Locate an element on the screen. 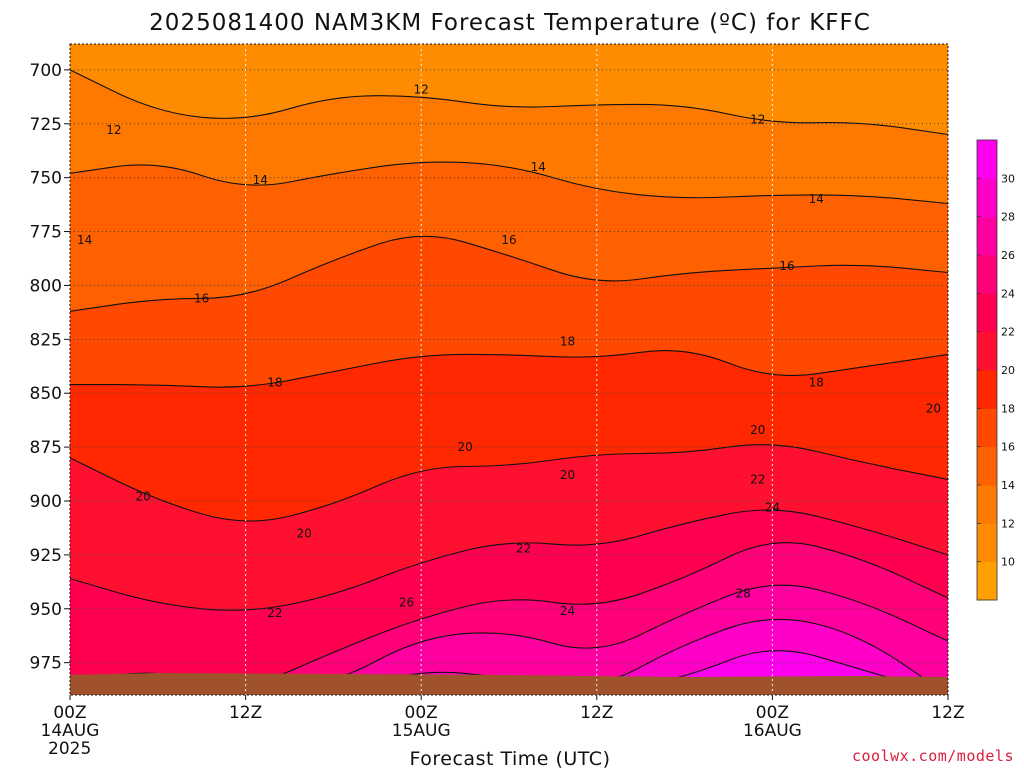  y-tick-label-850: 850 is located at coordinates (46, 394).